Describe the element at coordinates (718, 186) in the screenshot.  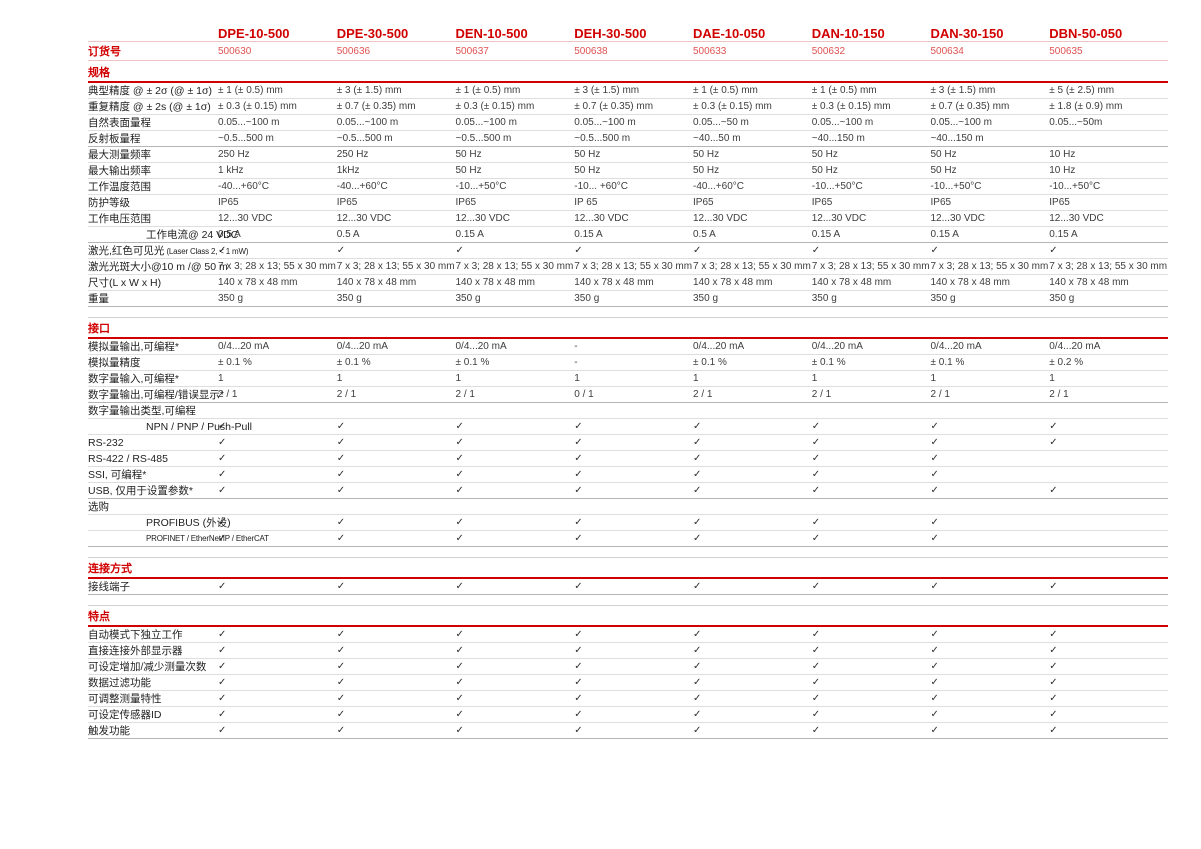
I see `value-cell: -40...+60°C` at that location.